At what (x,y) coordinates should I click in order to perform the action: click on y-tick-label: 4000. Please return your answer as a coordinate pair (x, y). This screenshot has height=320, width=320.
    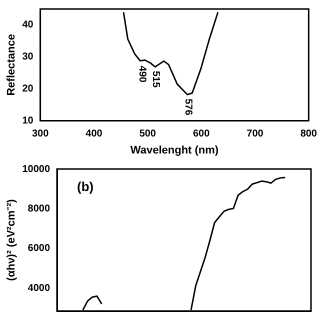
    Looking at the image, I should click on (39, 288).